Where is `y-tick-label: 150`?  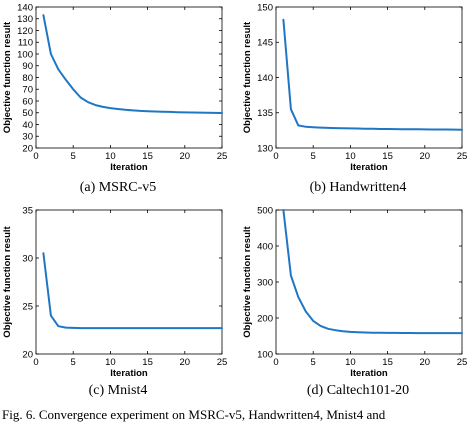
y-tick-label: 150 is located at coordinates (265, 7).